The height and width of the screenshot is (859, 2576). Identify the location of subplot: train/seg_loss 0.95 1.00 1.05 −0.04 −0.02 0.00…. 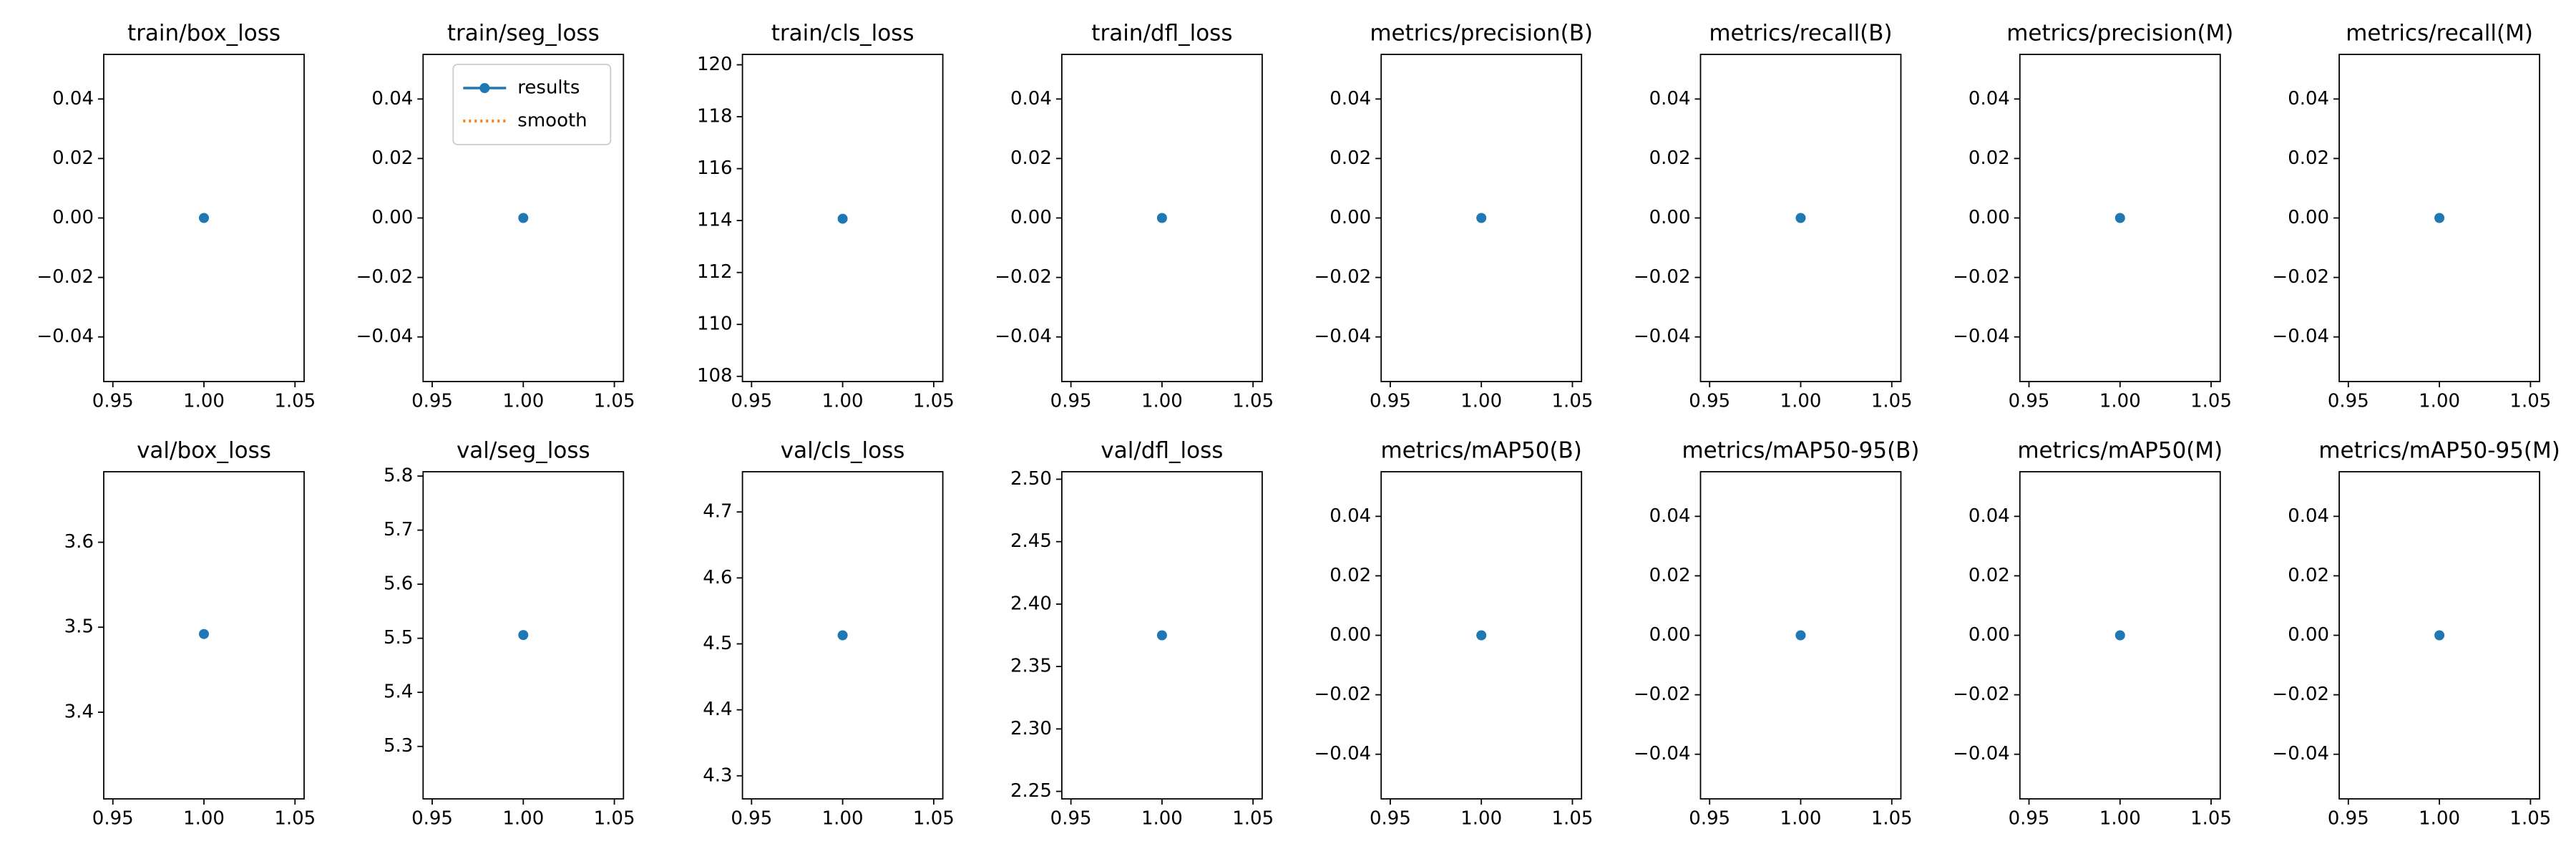
(495, 216).